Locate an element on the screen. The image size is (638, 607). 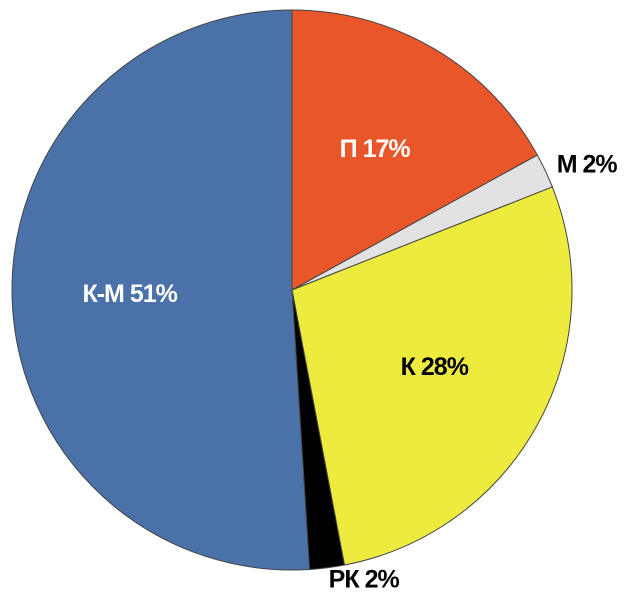
slice-value: 28% is located at coordinates (445, 367).